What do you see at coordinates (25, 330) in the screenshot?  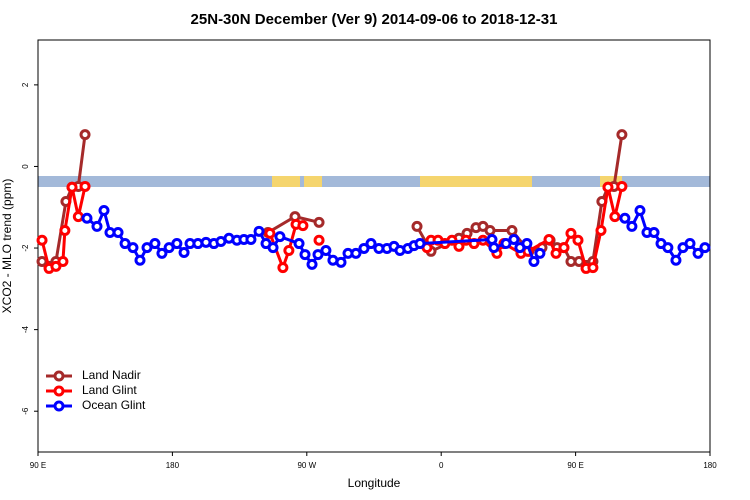 I see `y-tick-label: -4` at bounding box center [25, 330].